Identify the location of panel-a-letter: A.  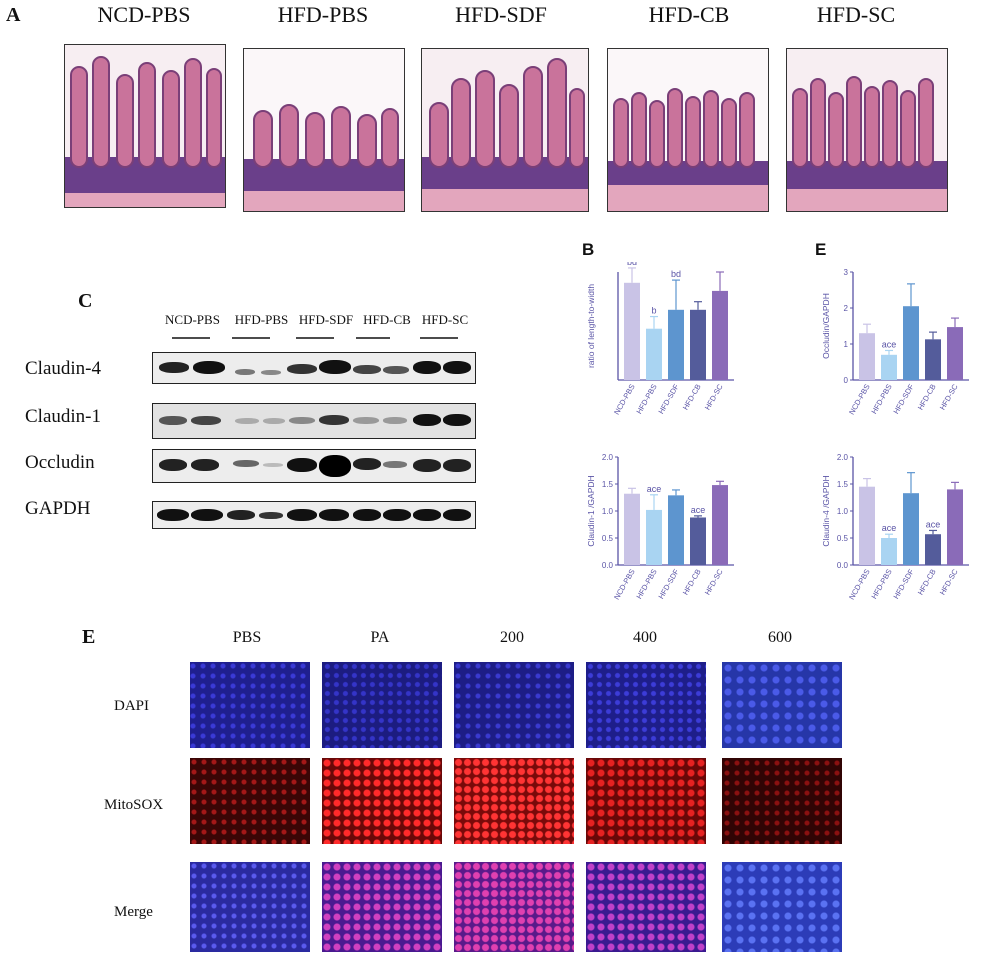
(13, 15).